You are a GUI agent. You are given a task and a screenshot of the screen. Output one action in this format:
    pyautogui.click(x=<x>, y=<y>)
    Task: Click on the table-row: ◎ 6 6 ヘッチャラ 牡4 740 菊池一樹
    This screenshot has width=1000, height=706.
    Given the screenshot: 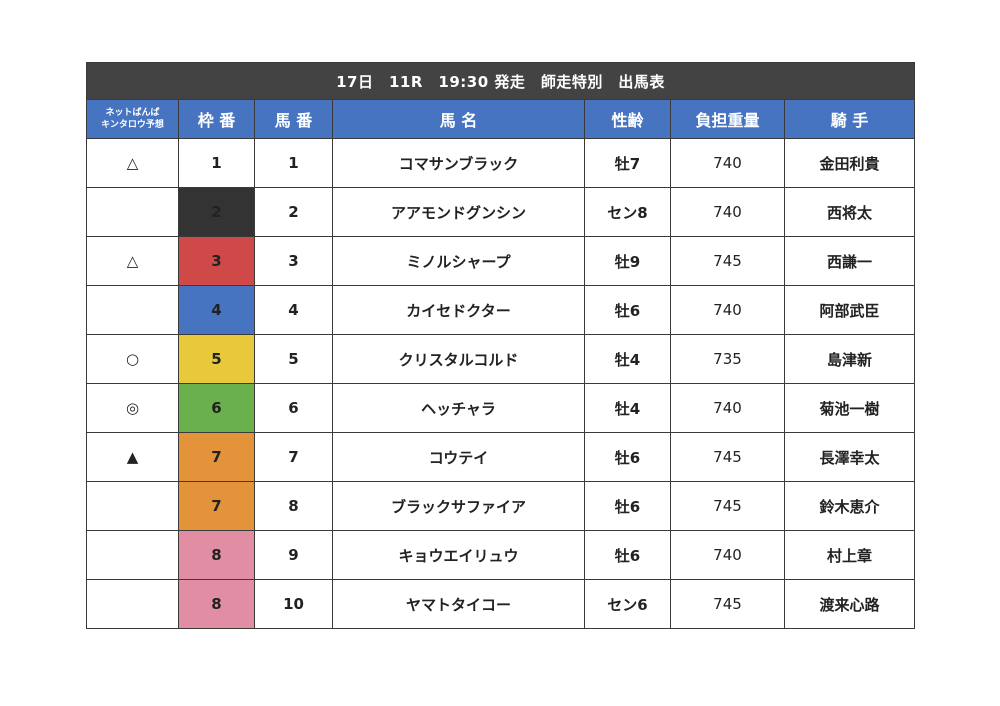 What is the action you would take?
    pyautogui.click(x=501, y=408)
    